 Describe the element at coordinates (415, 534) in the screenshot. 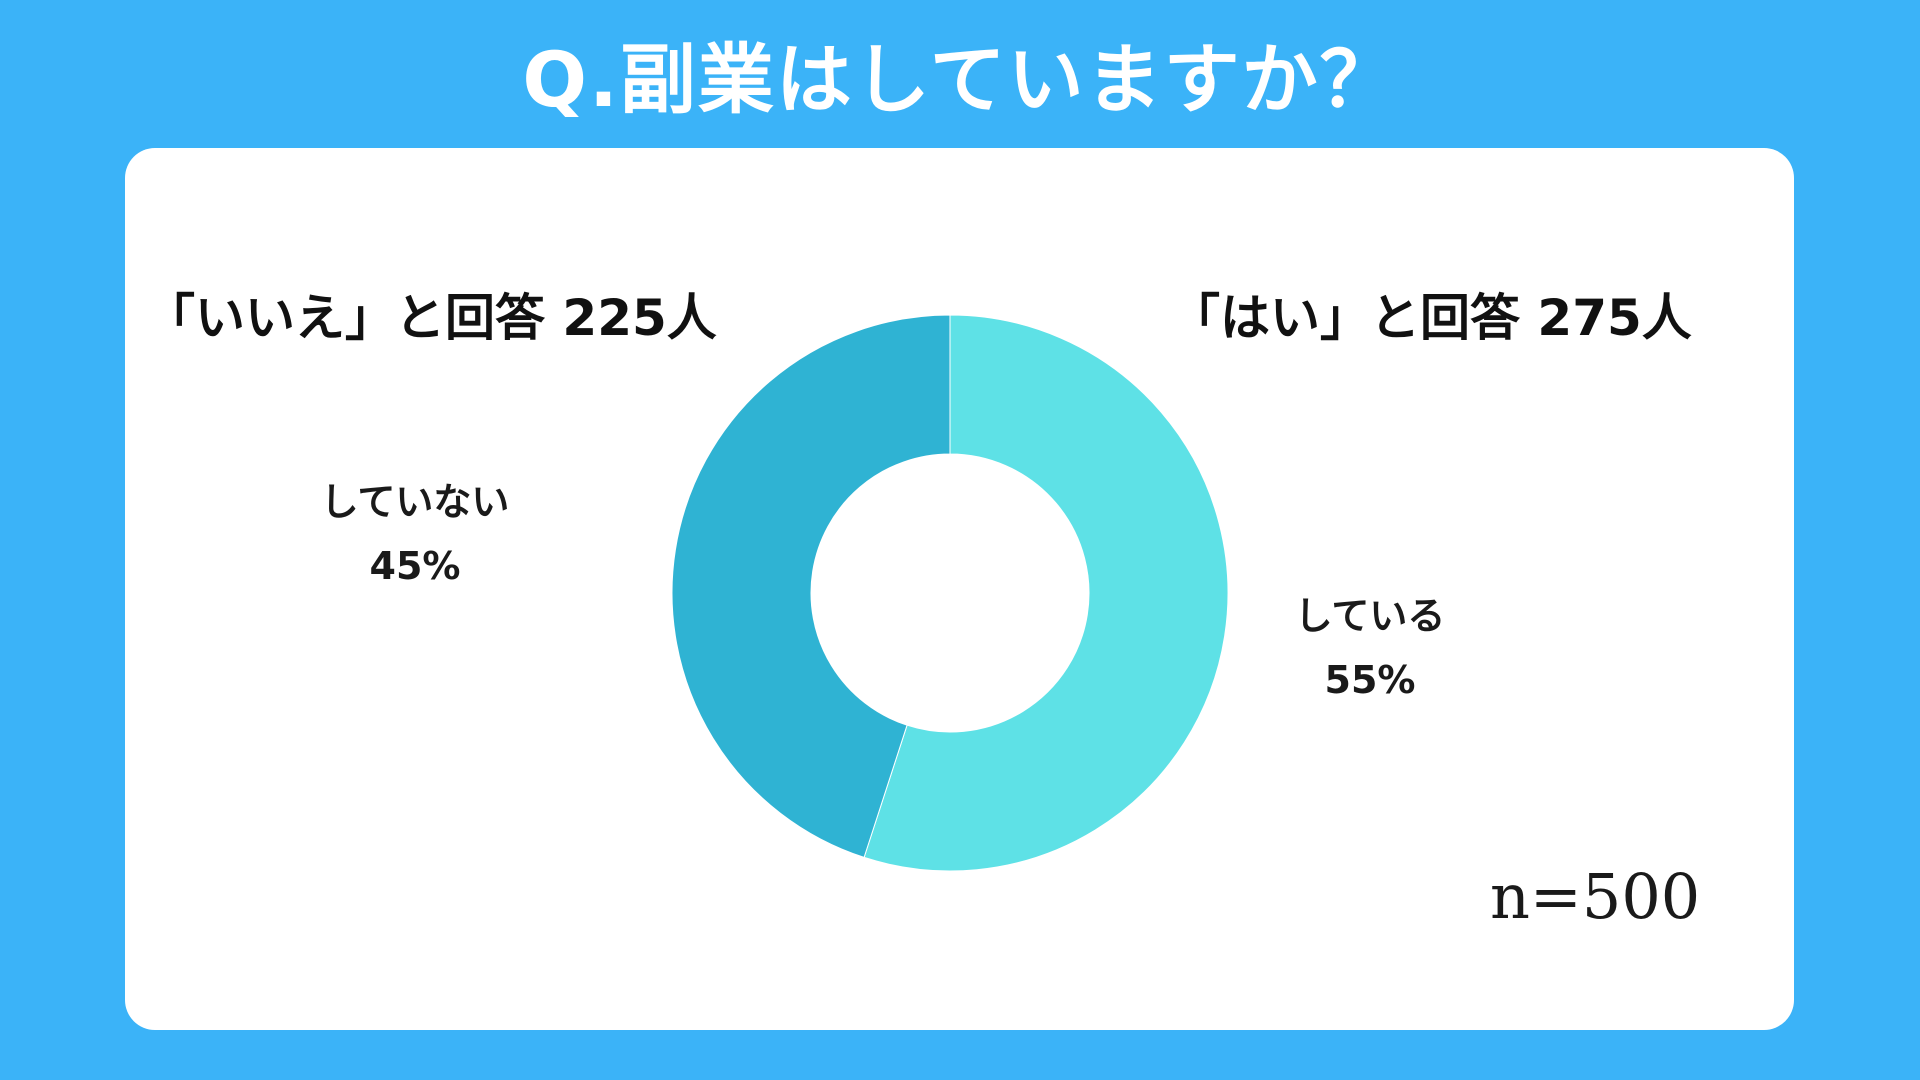

I see `slice-label-no: していない 45%` at that location.